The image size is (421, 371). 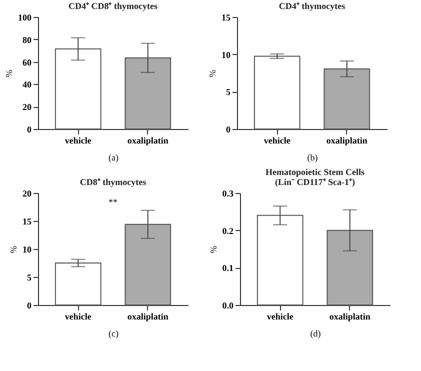 I want to click on text: (a), so click(x=113, y=157).